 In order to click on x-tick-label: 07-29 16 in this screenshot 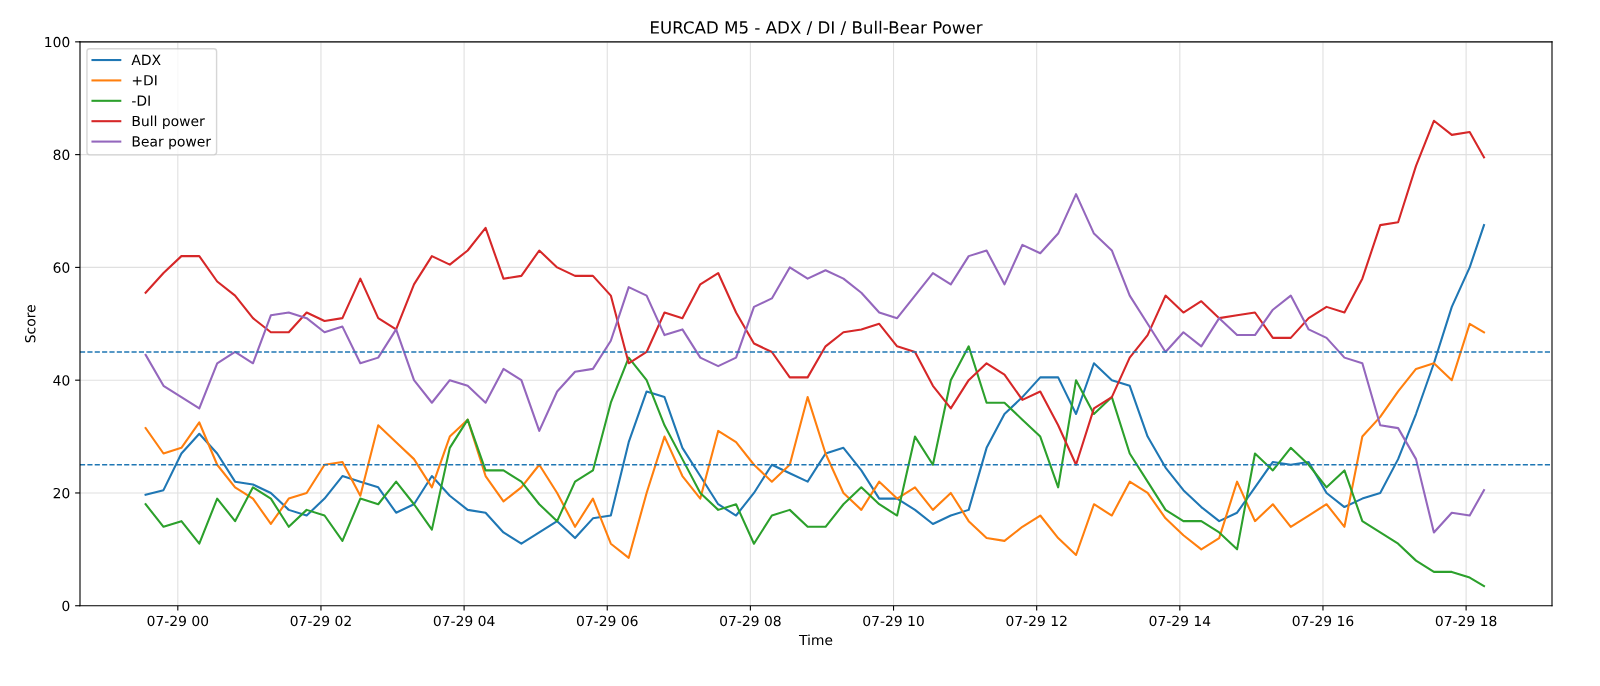, I will do `click(1323, 621)`.